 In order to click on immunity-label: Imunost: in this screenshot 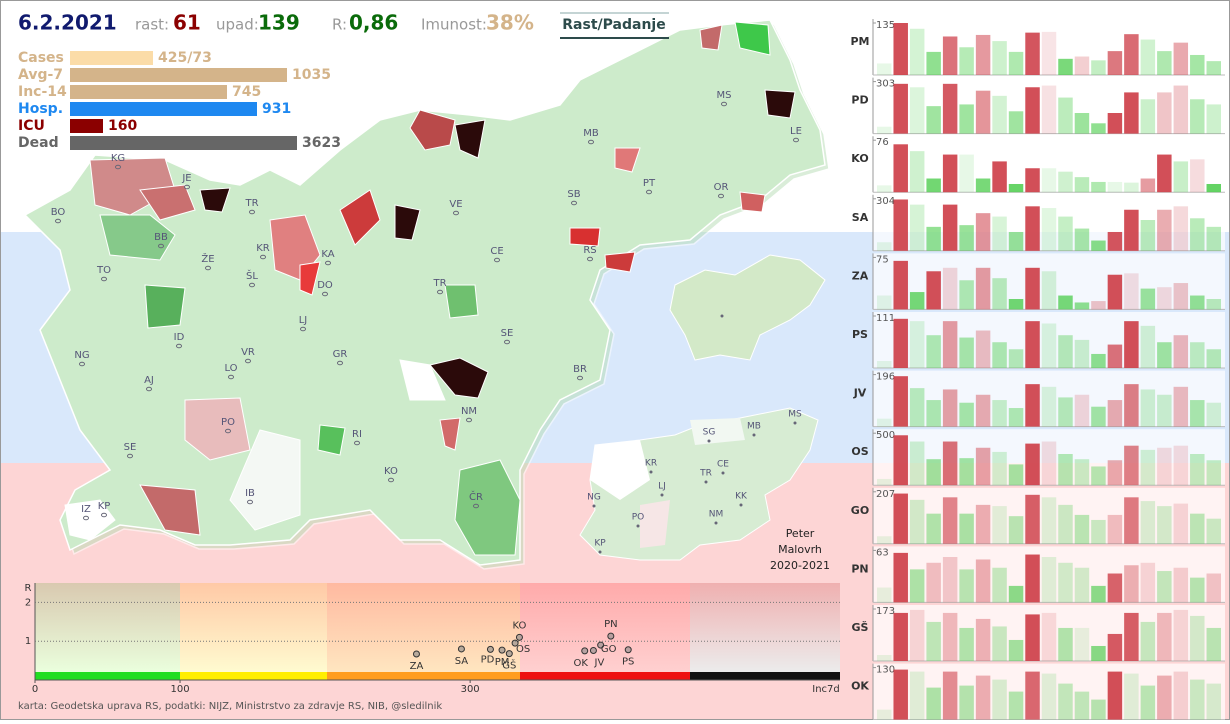, I will do `click(454, 25)`.